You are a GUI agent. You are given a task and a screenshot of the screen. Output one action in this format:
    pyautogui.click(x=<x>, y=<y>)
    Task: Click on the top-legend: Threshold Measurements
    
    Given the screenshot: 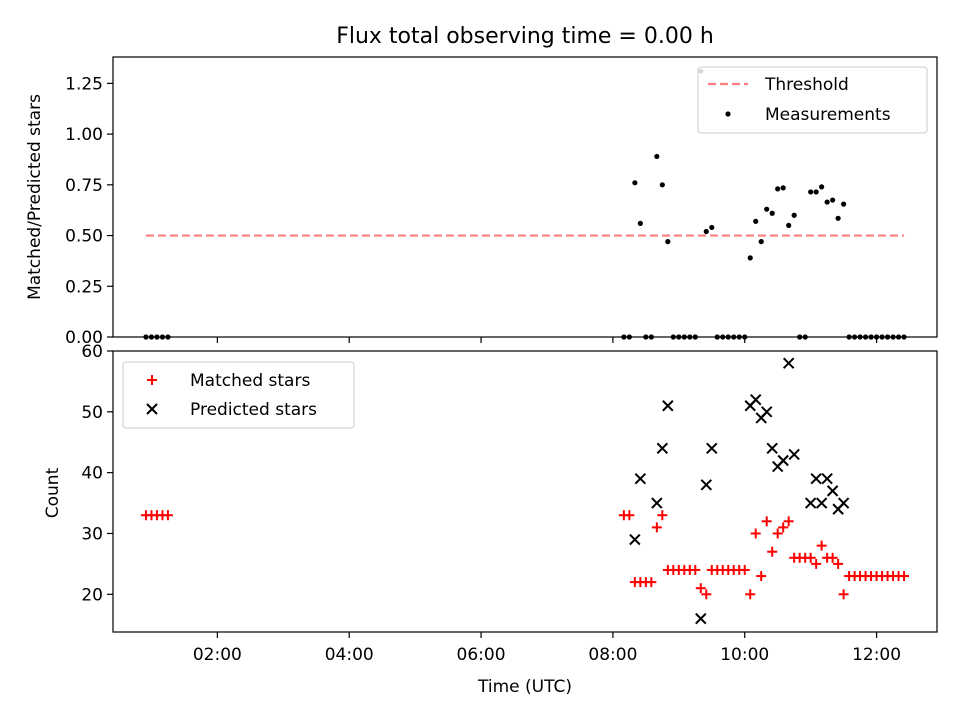 What is the action you would take?
    pyautogui.click(x=812, y=100)
    